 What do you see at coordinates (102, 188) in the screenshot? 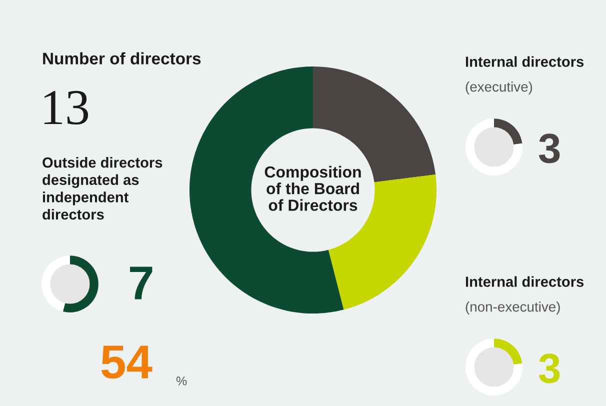
I see `chart-title: Outside directors designated as independent directors` at bounding box center [102, 188].